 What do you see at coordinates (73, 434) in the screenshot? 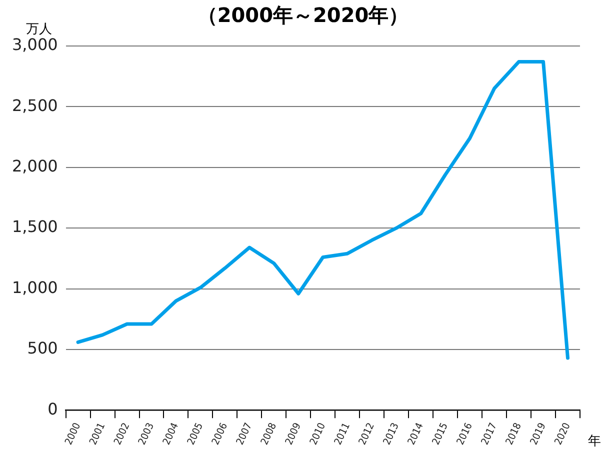
I see `x-tick-label: 2000` at bounding box center [73, 434].